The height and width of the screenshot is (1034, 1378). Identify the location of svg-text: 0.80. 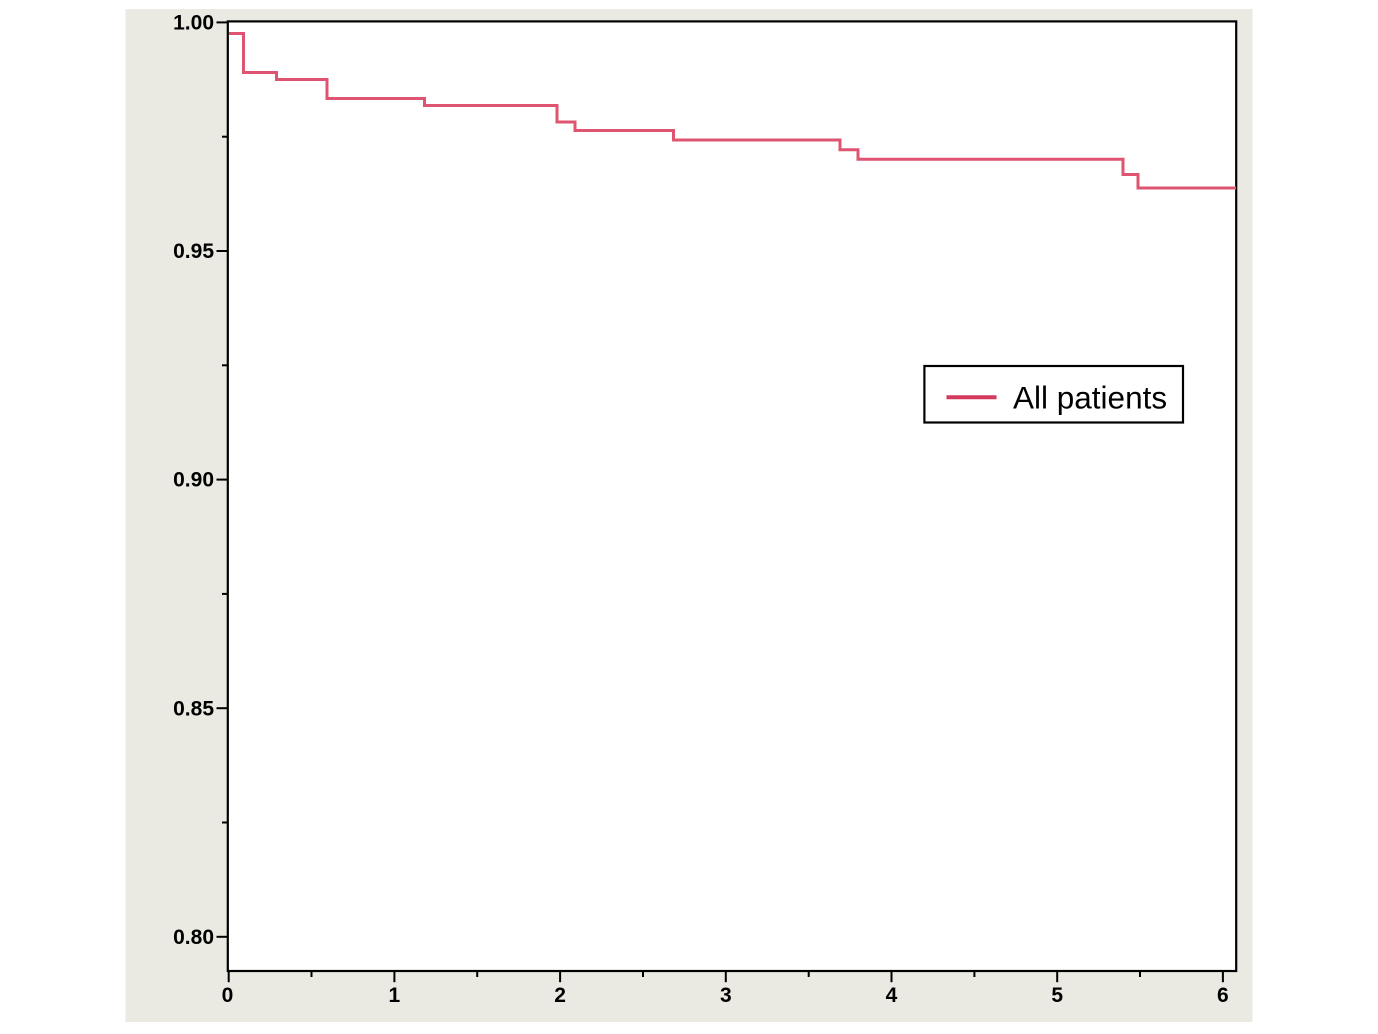
(193, 937).